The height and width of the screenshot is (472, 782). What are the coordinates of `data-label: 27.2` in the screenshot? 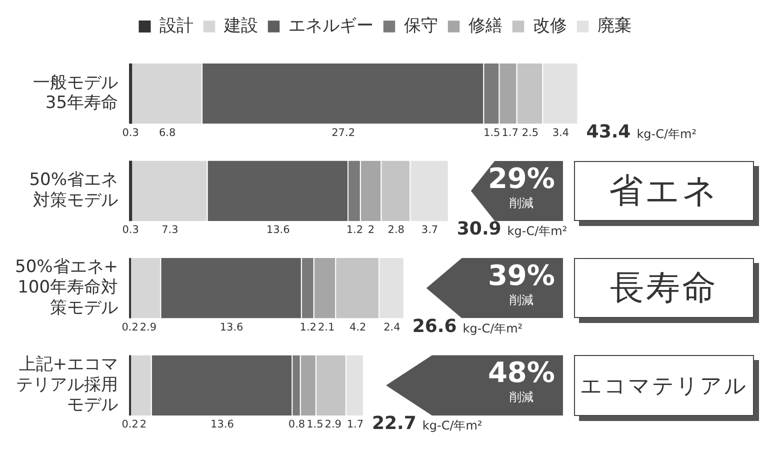 It's located at (344, 132).